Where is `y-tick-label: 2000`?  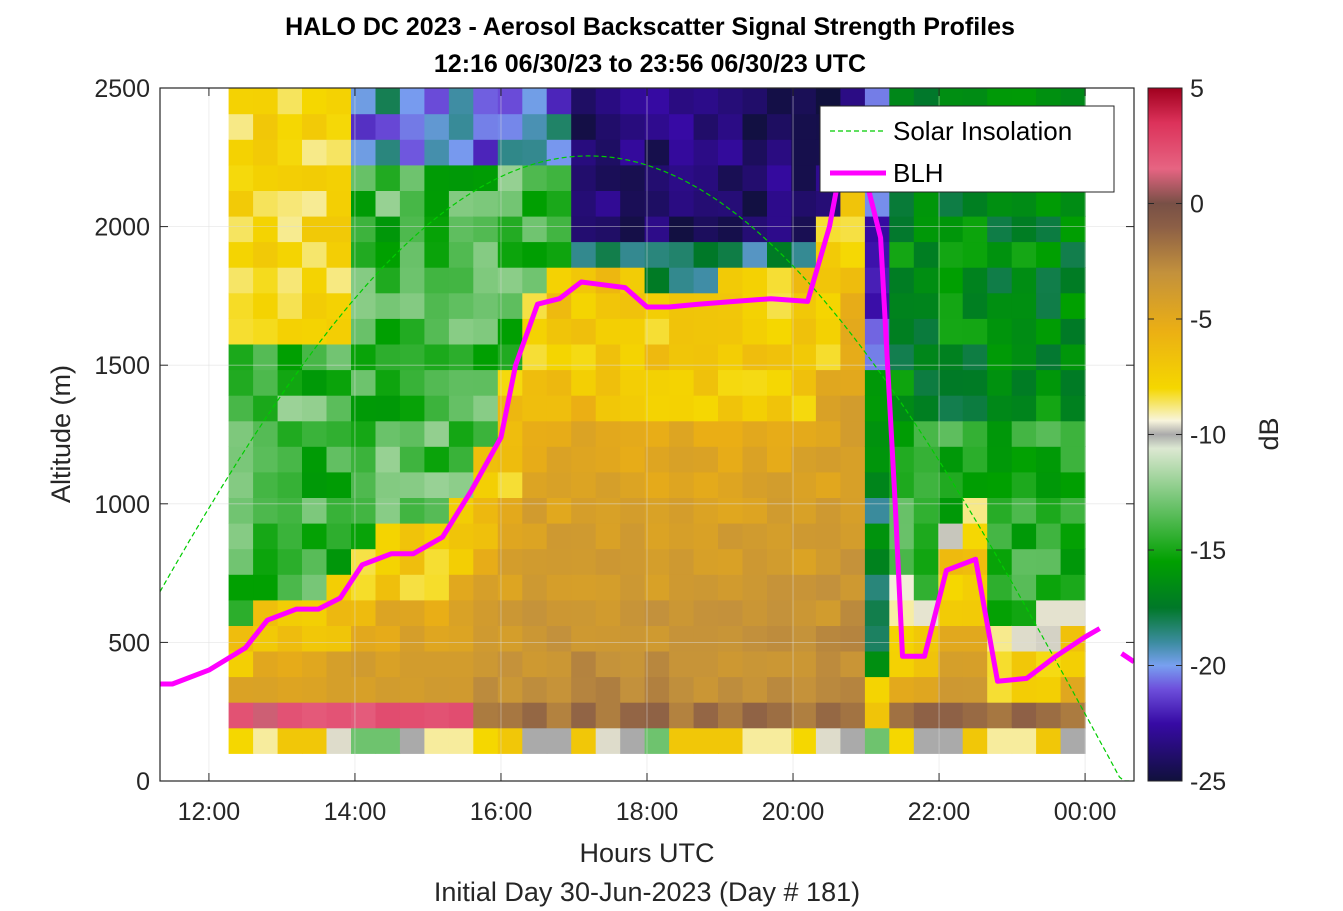 y-tick-label: 2000 is located at coordinates (122, 228).